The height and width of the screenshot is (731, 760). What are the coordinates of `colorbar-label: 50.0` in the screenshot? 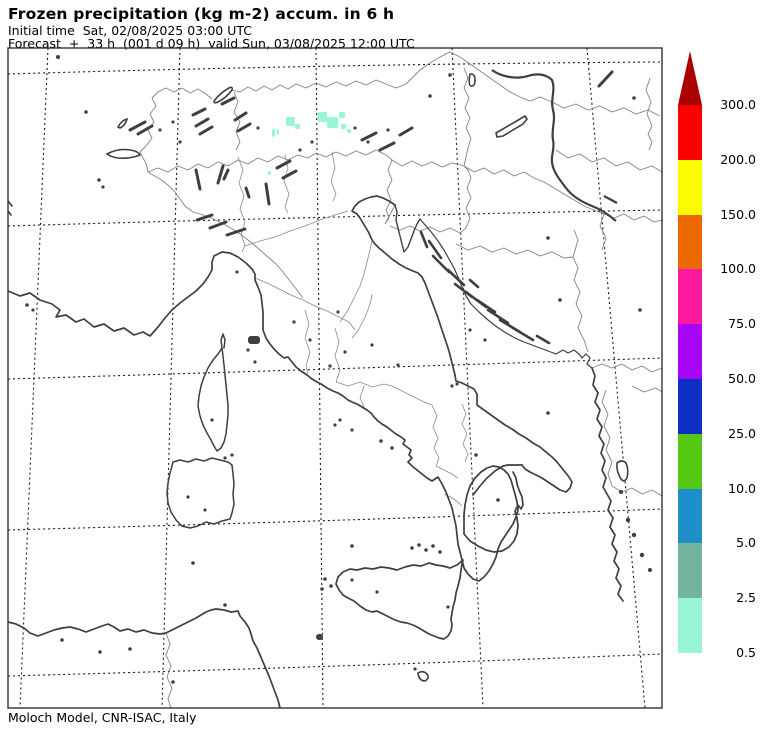 It's located at (742, 378).